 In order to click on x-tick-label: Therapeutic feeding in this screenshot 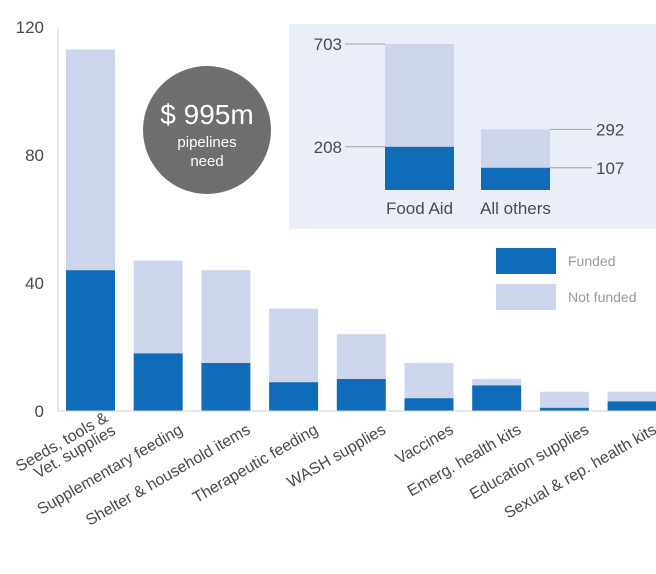, I will do `click(255, 463)`.